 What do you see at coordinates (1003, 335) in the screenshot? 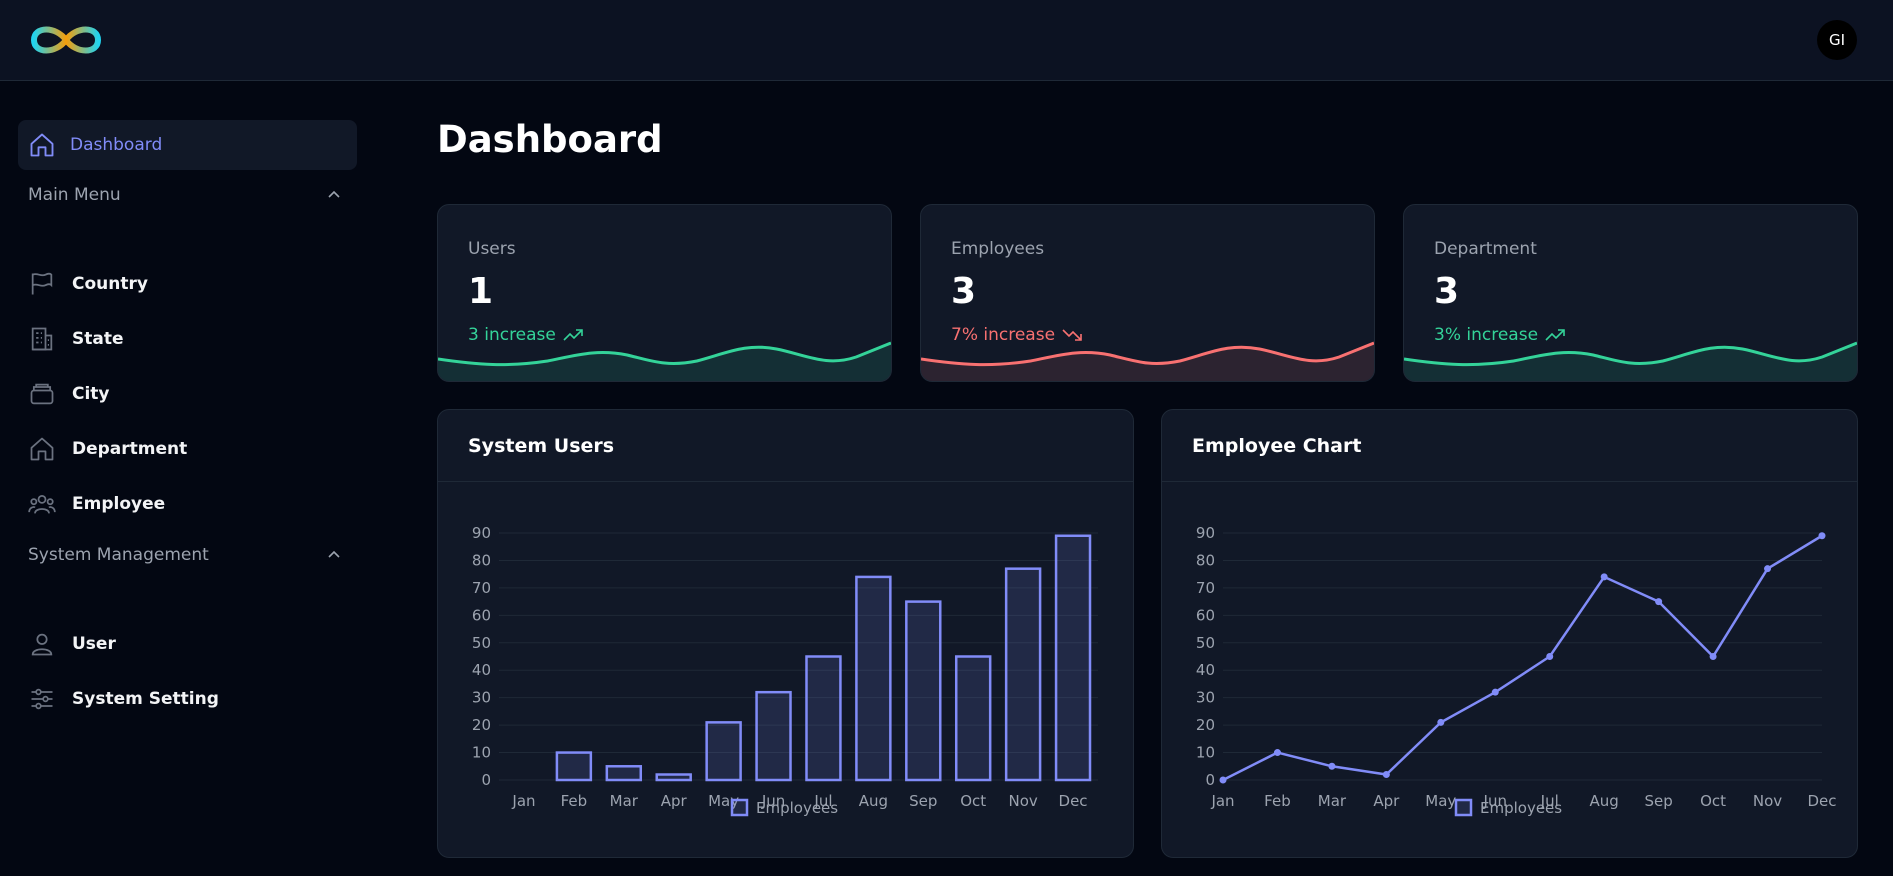
I see `stat-change-label: 7% increase` at bounding box center [1003, 335].